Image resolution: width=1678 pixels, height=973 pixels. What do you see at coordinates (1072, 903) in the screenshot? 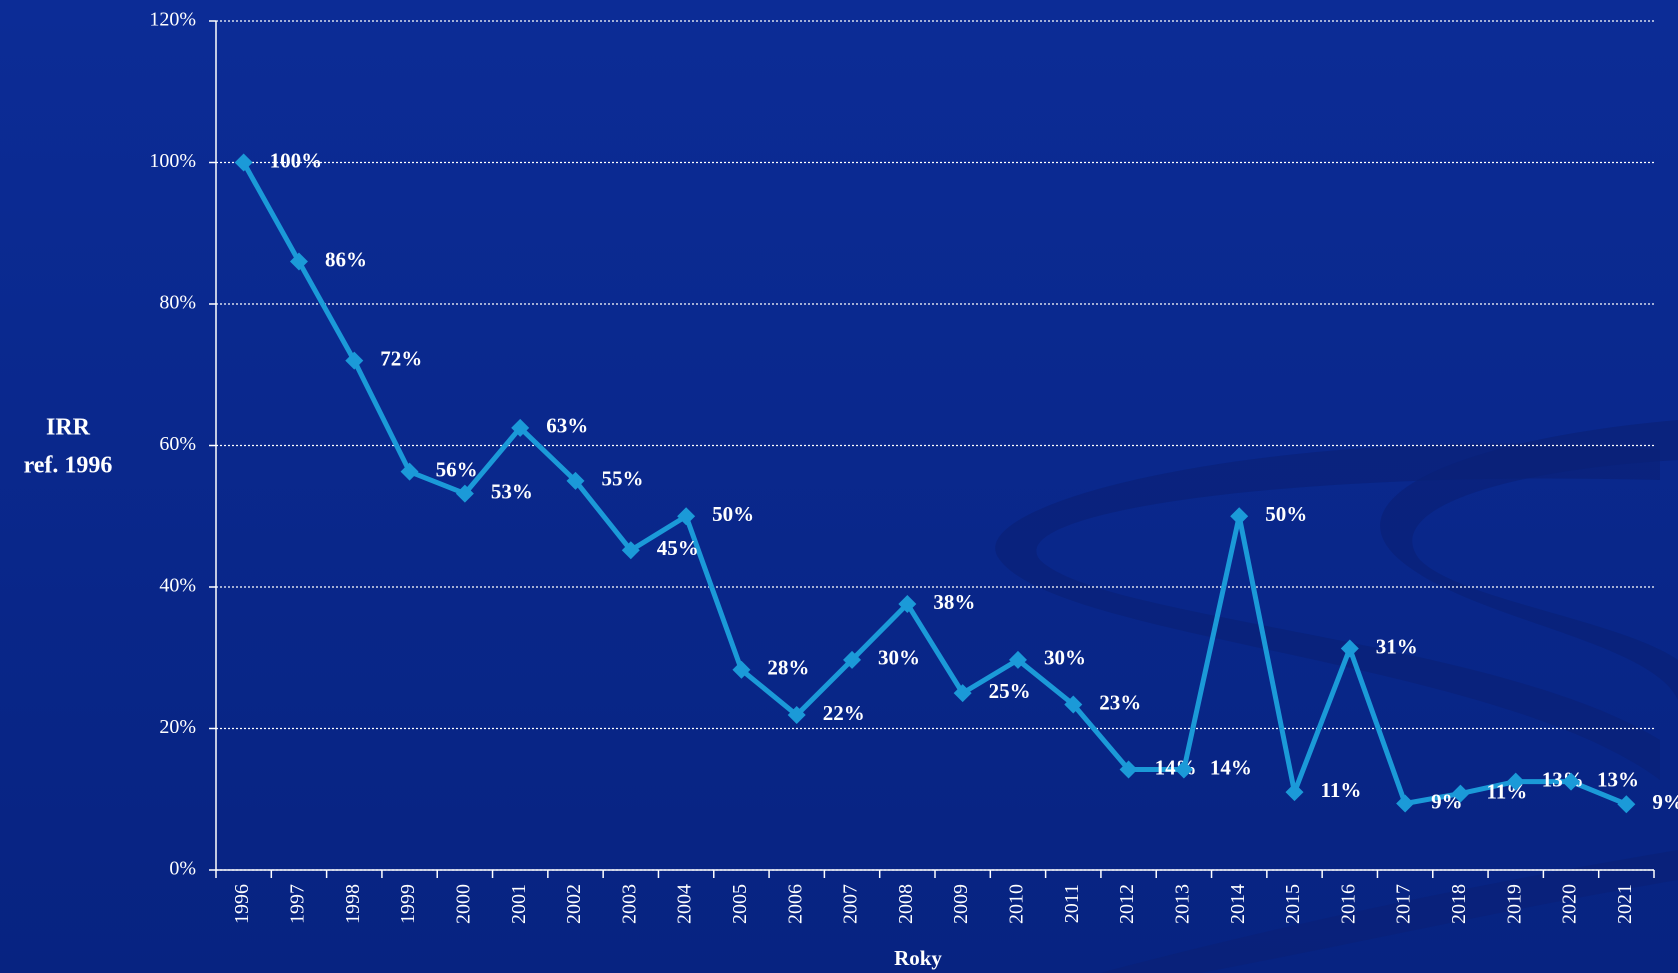
I see `x-tick-label: 2011` at bounding box center [1072, 903].